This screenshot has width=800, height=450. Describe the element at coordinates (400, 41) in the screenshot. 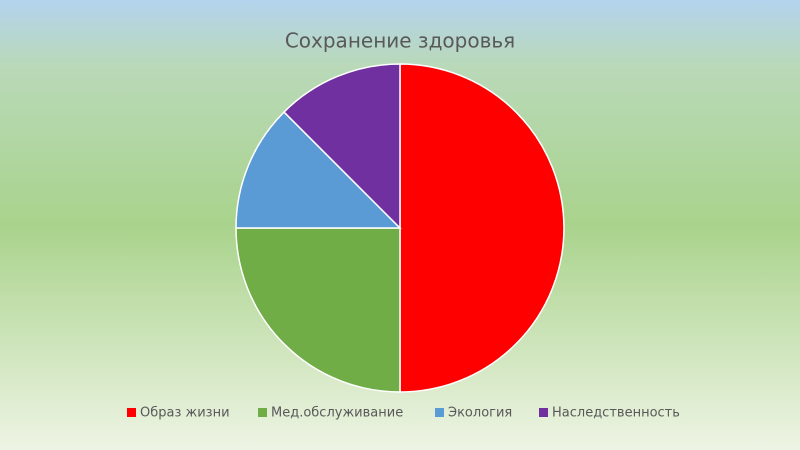

I see `chart-title: Сохранение здоровья` at that location.